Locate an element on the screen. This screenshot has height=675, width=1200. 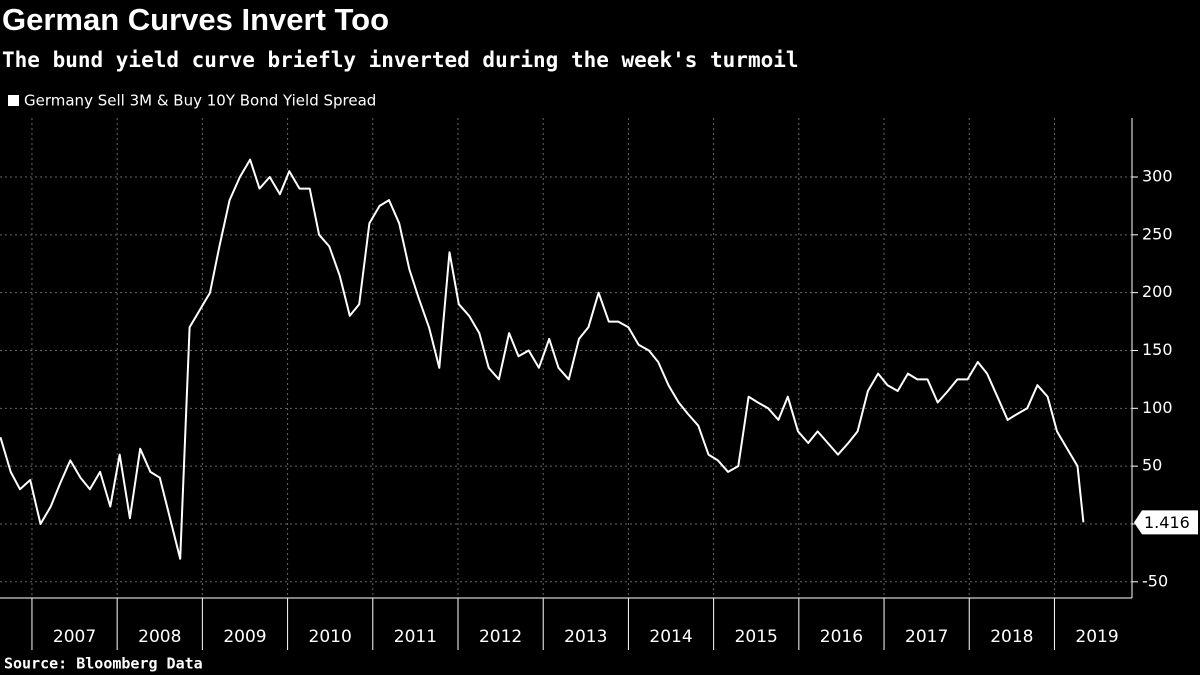
y-tick-label: 100 is located at coordinates (1157, 407).